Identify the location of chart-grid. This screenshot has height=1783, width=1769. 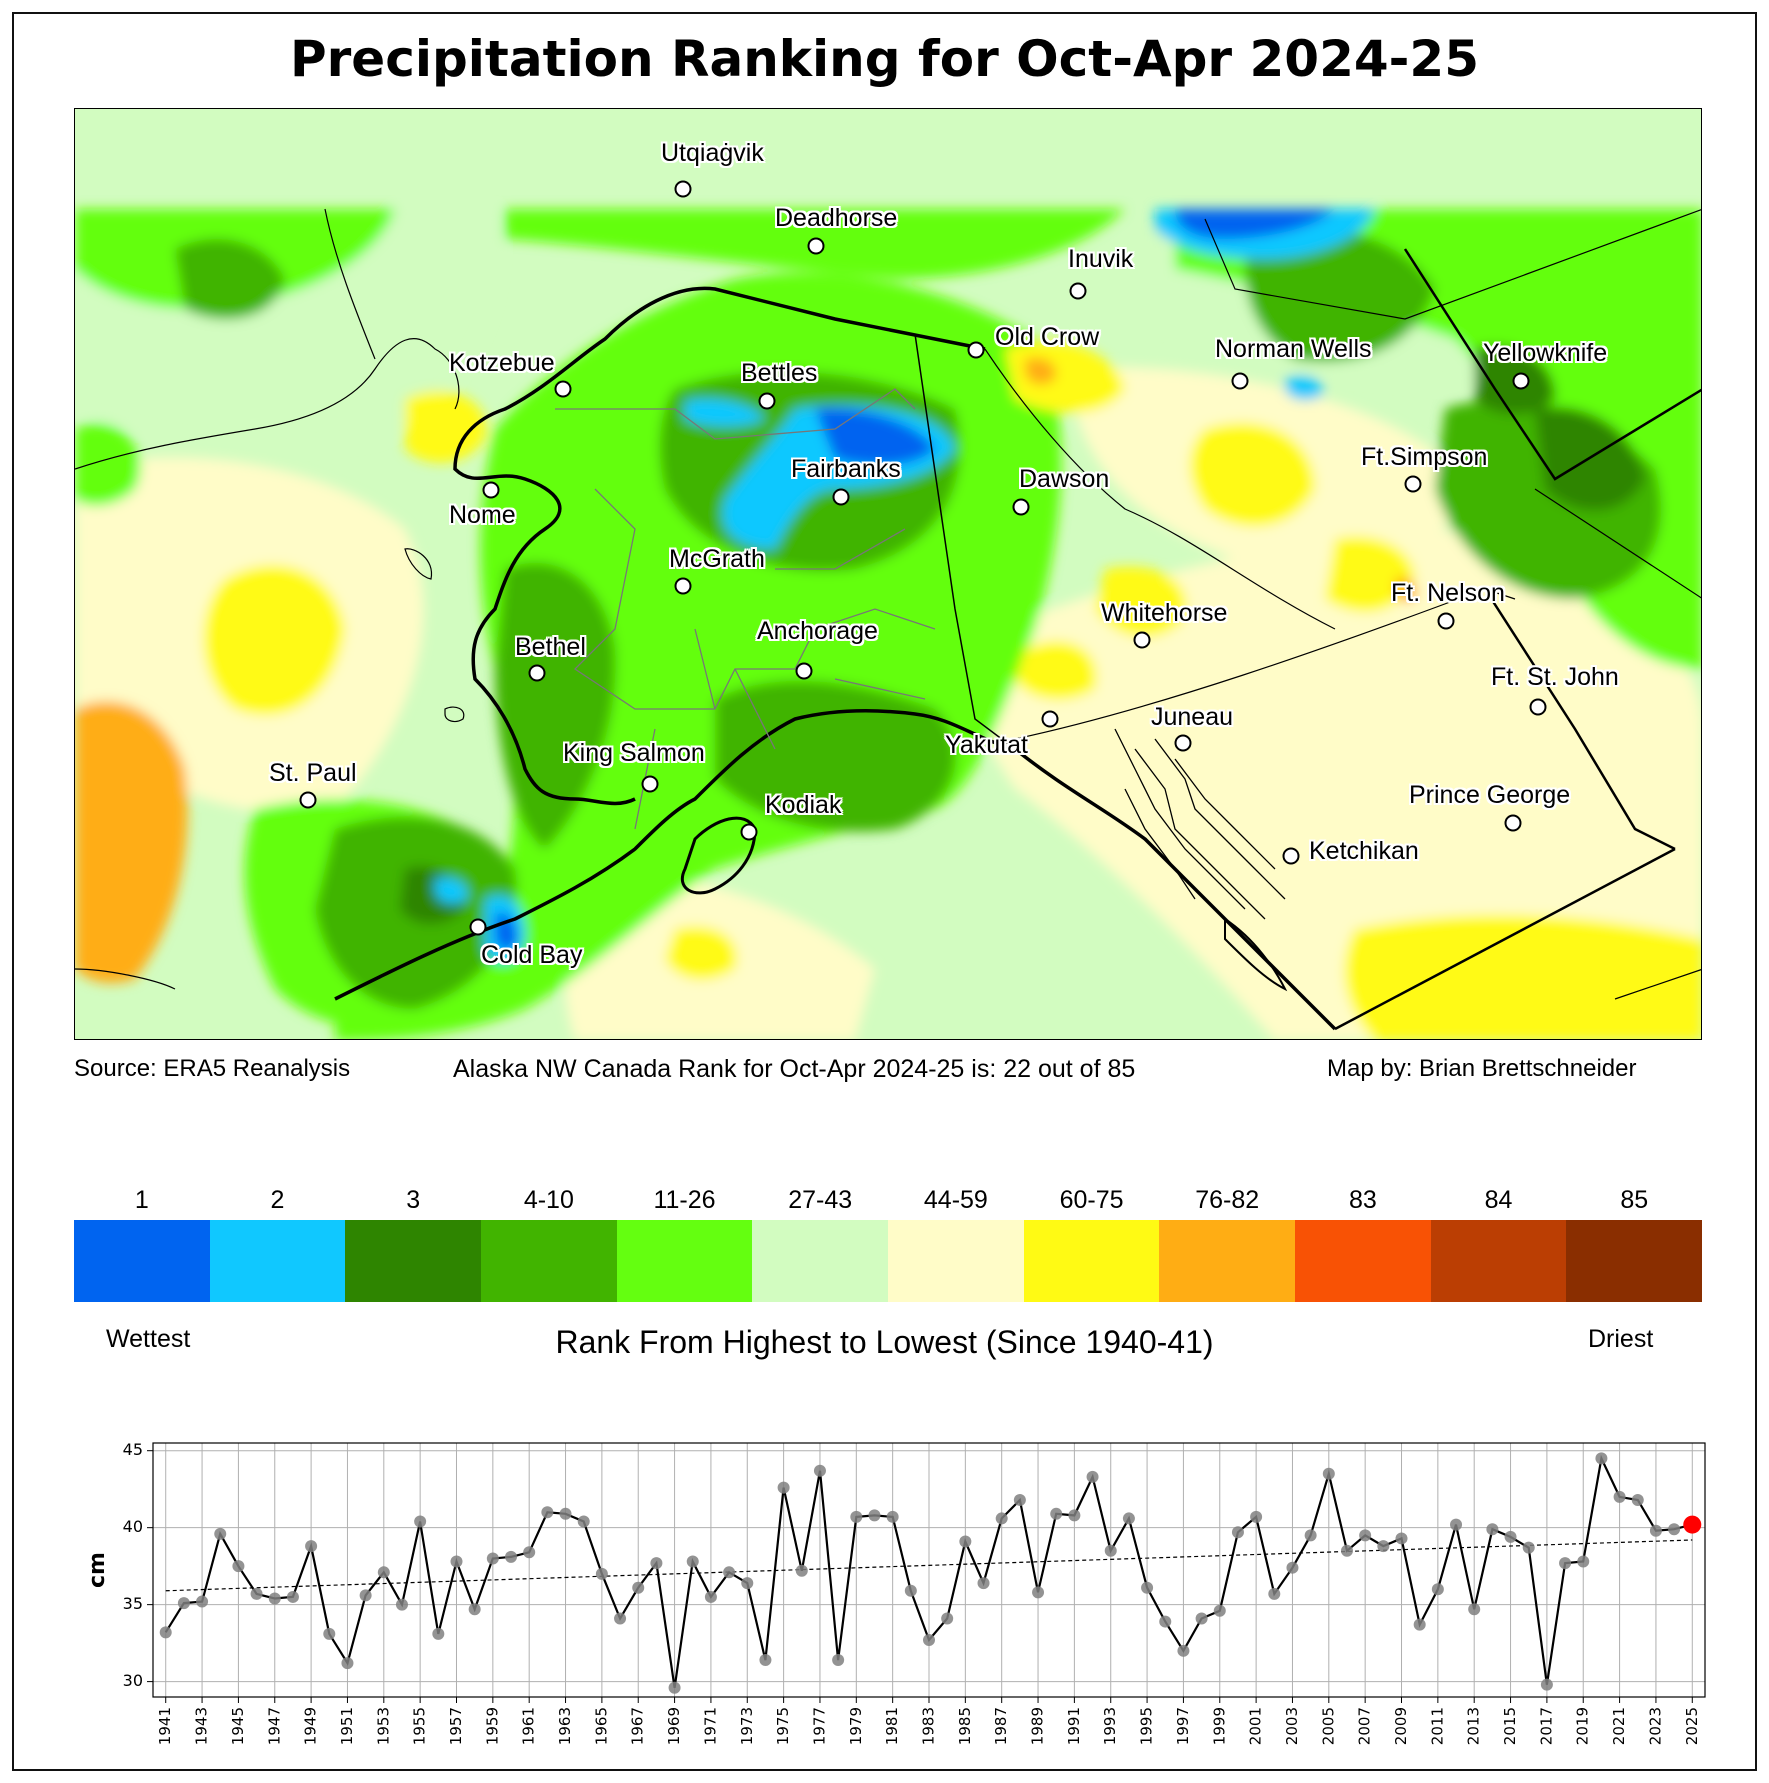
(929, 1570).